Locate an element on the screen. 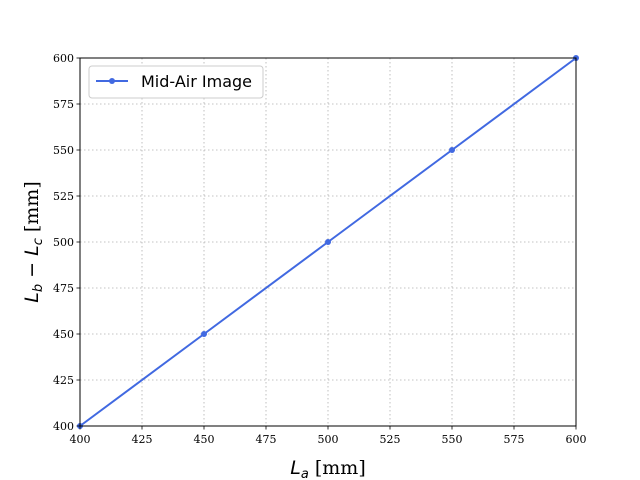  x-axis-label-unit: [mm] is located at coordinates (337, 468).